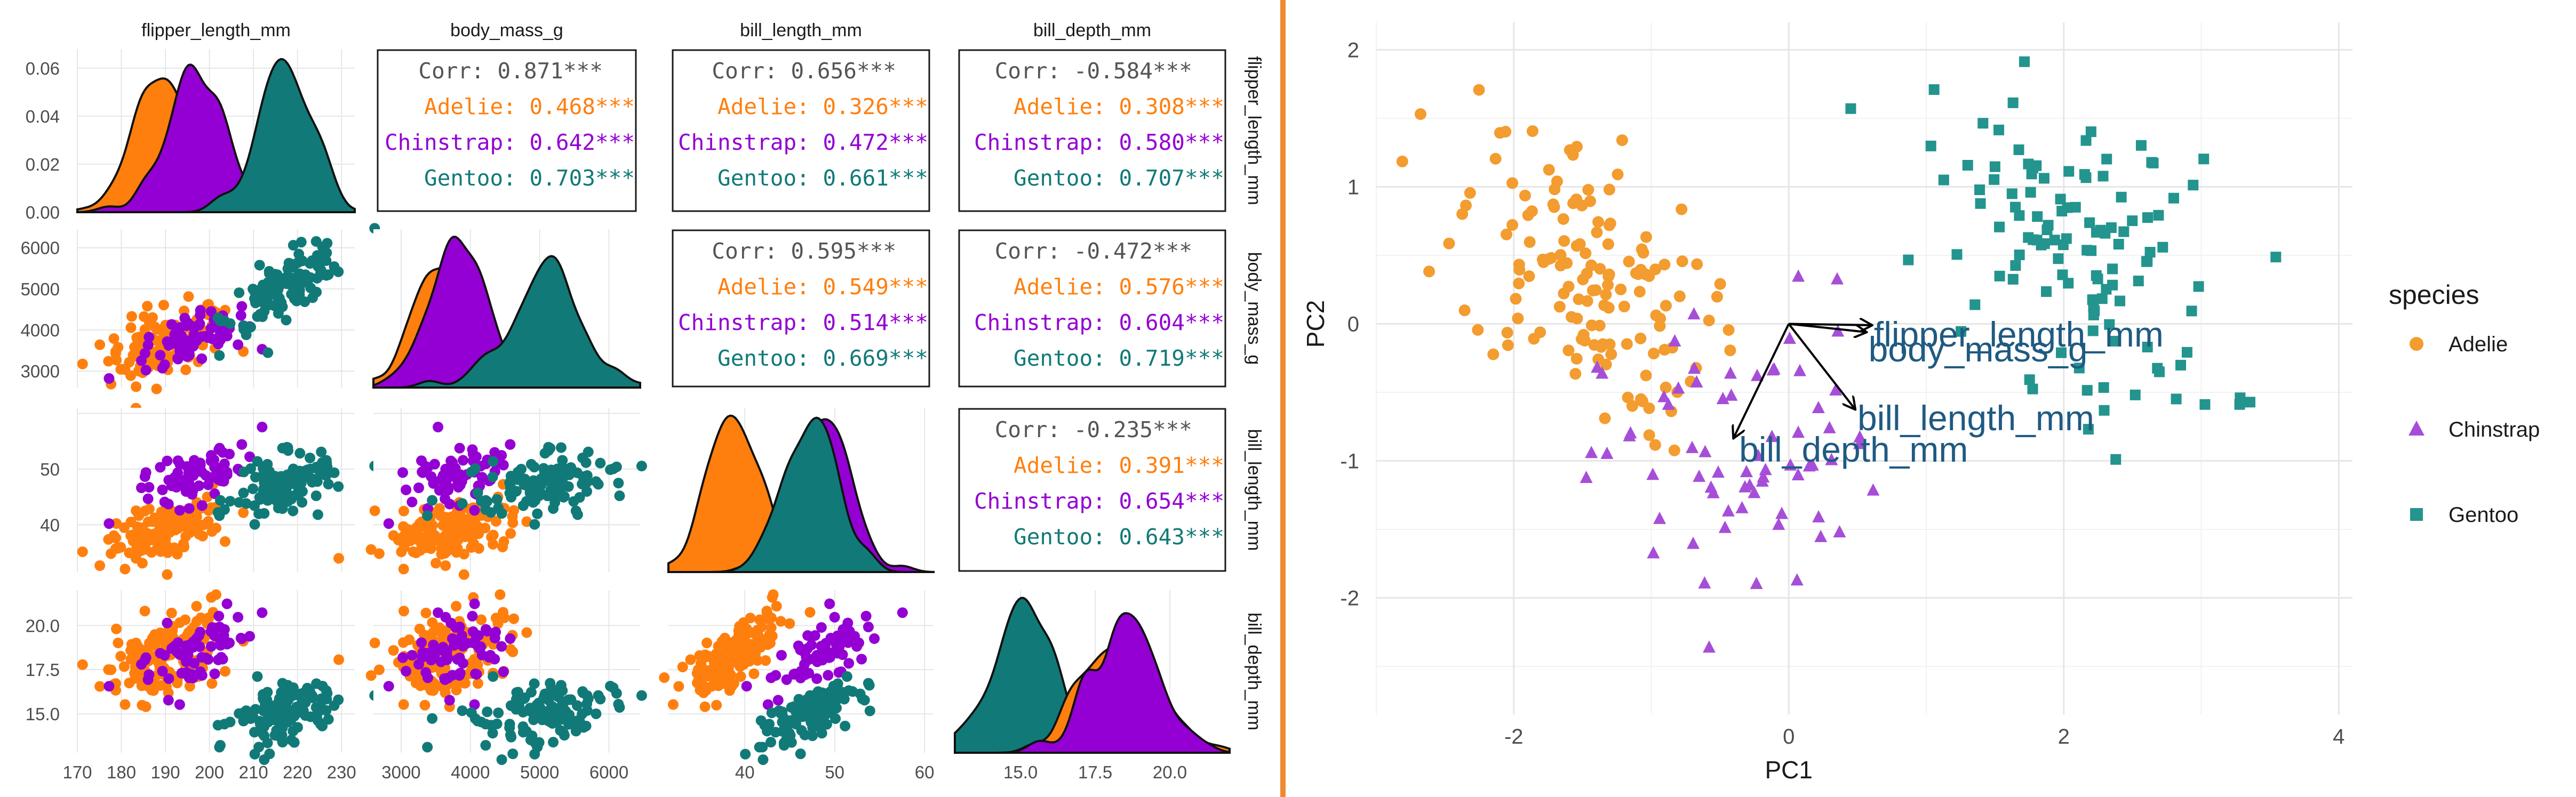 The image size is (2576, 797). I want to click on corr-gentoo-label: Gentoo: 0.703***, so click(529, 178).